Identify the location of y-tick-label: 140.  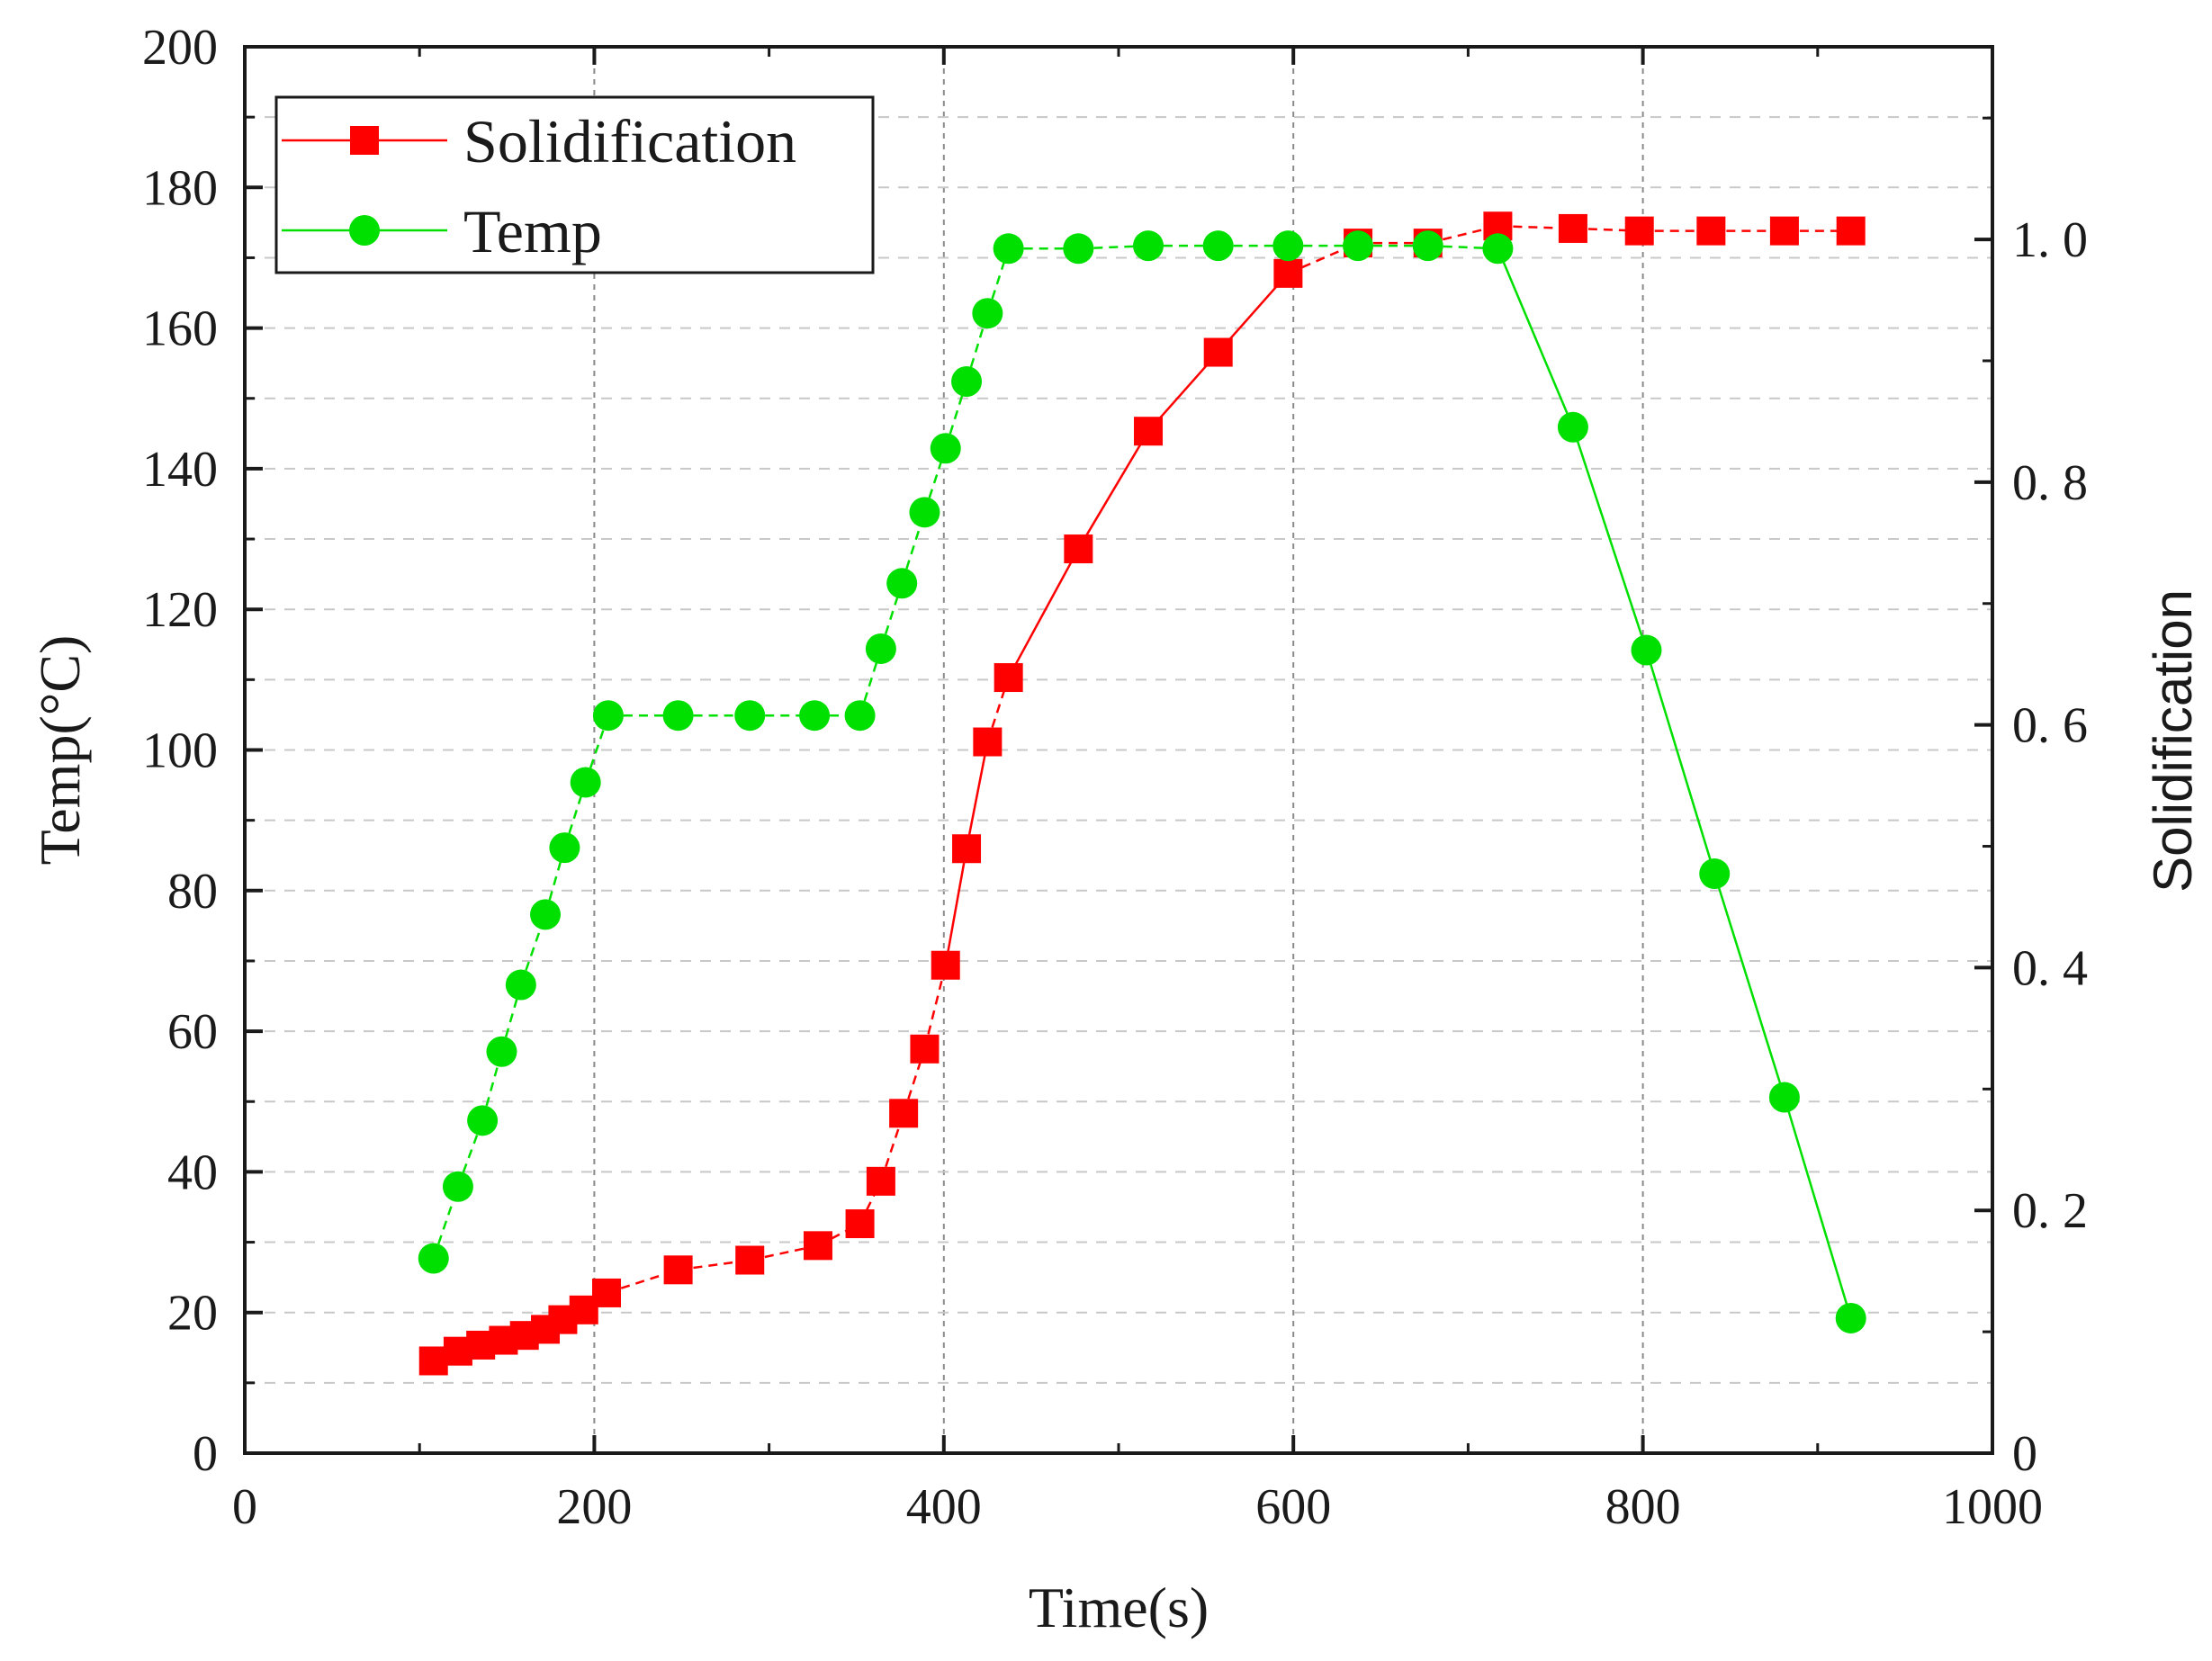
(180, 470).